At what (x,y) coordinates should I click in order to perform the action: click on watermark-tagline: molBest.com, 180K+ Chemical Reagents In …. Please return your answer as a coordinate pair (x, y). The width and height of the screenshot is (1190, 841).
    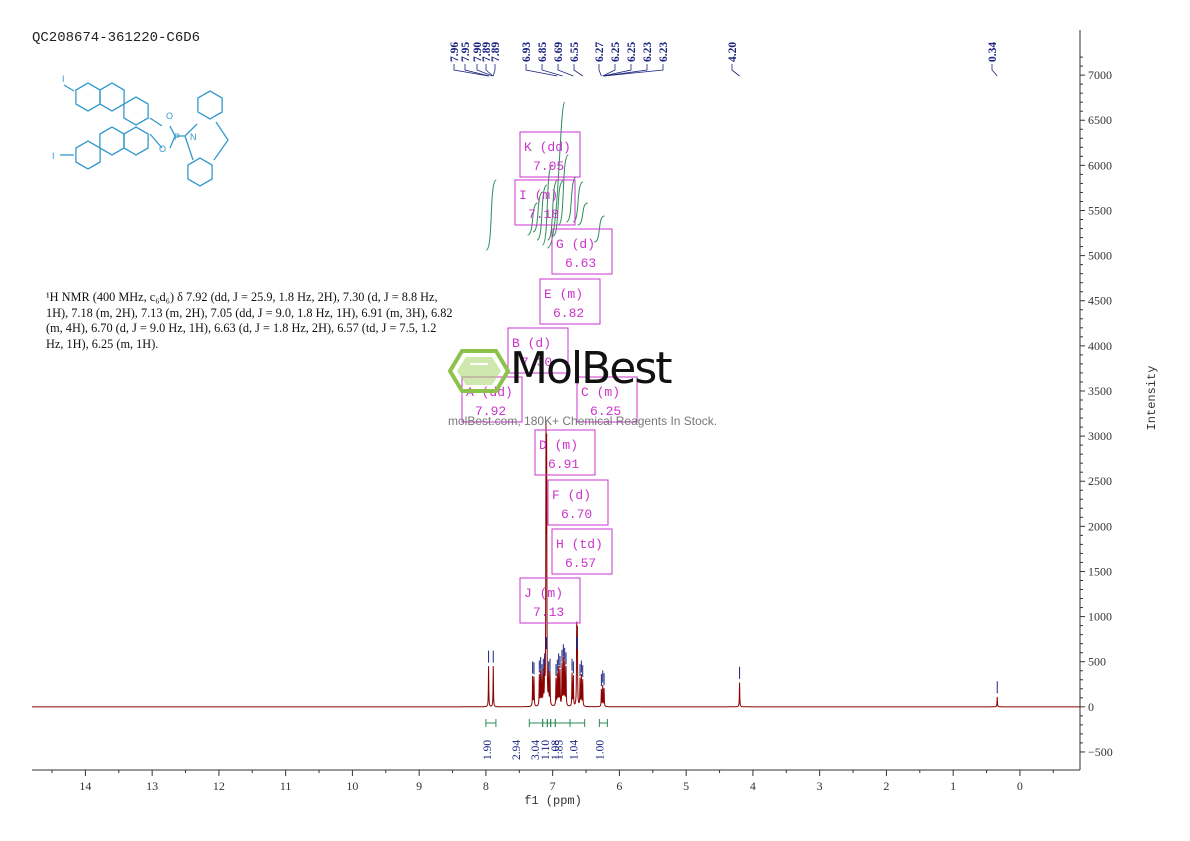
    Looking at the image, I should click on (583, 421).